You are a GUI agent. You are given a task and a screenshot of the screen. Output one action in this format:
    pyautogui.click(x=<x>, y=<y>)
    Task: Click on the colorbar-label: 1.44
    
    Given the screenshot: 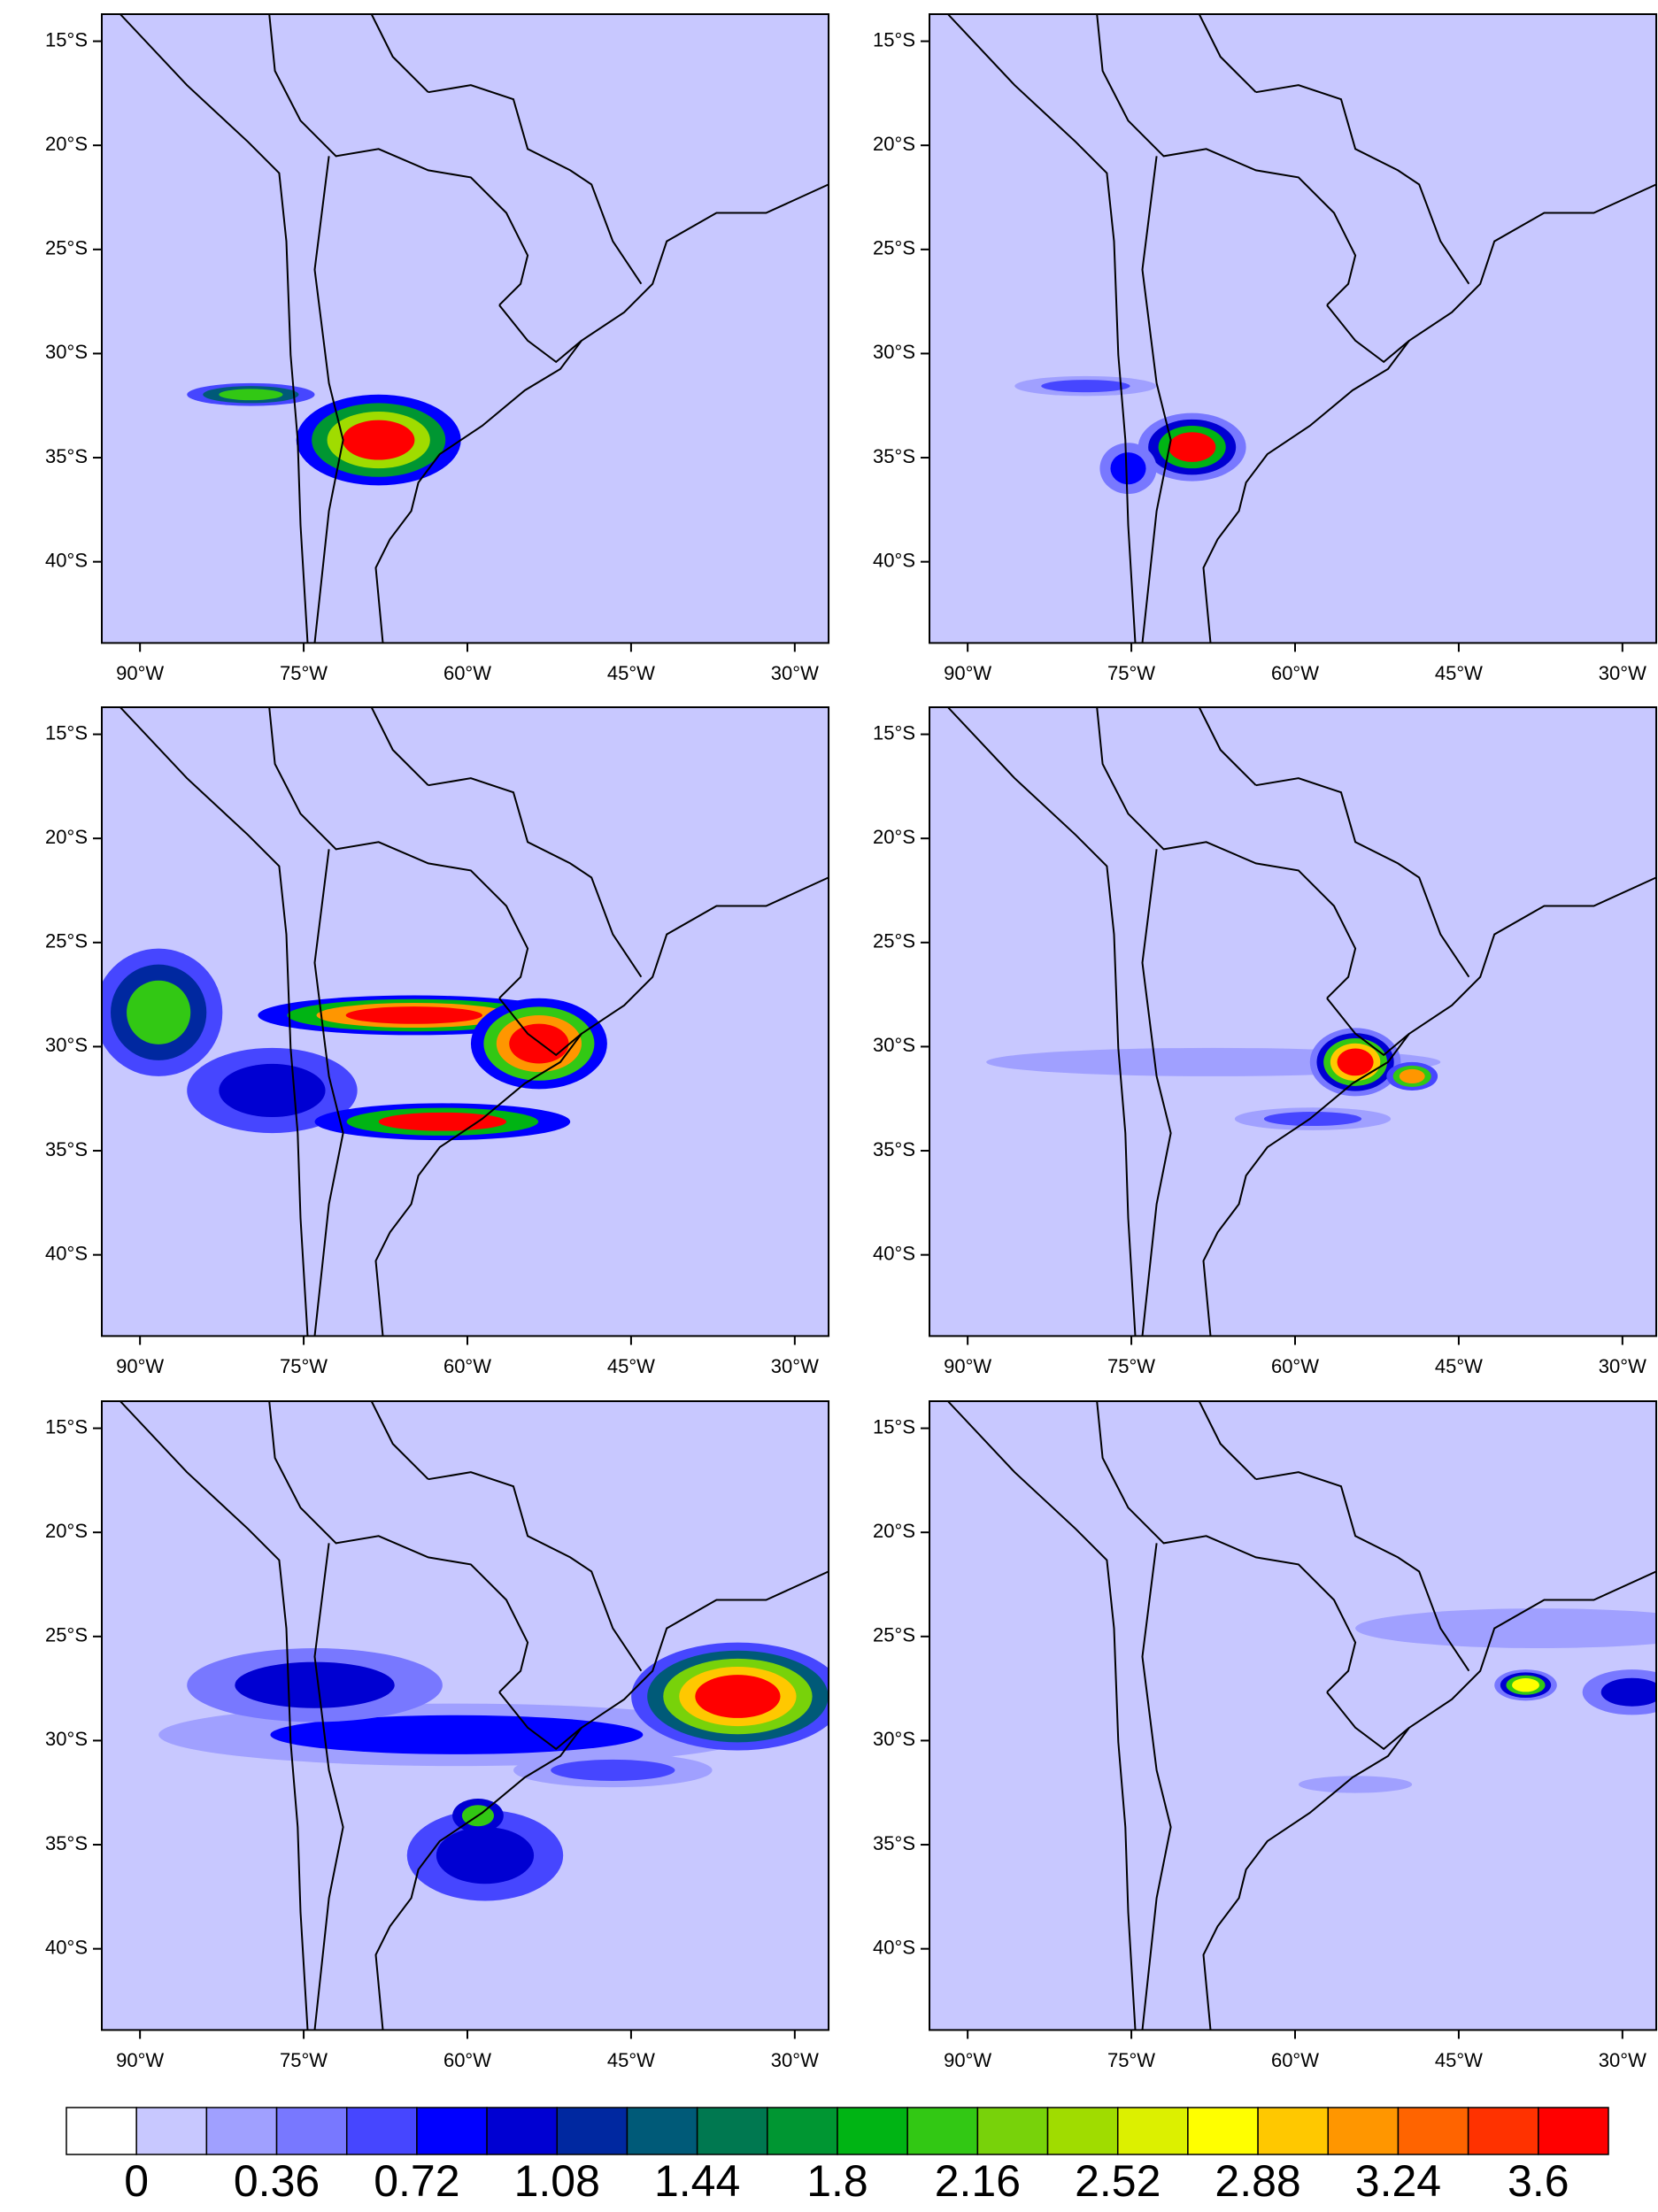 What is the action you would take?
    pyautogui.click(x=697, y=2181)
    